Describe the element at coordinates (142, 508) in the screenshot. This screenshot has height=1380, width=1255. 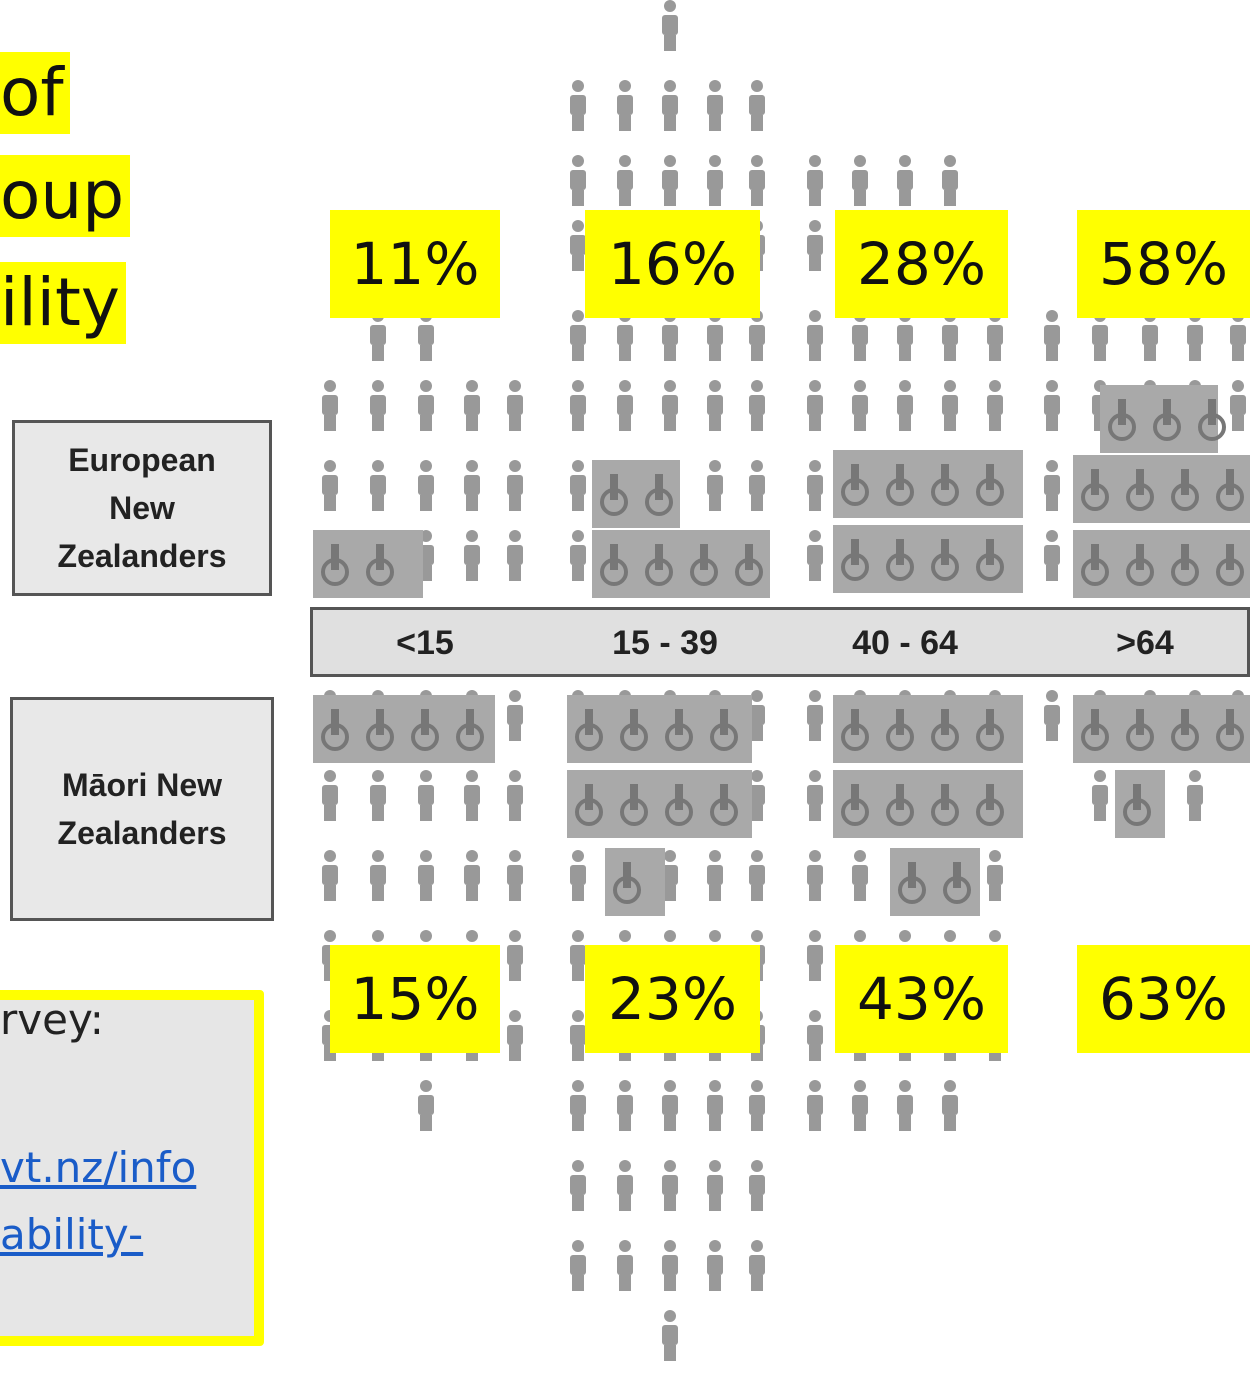
I see `european-box: European New Zealanders` at that location.